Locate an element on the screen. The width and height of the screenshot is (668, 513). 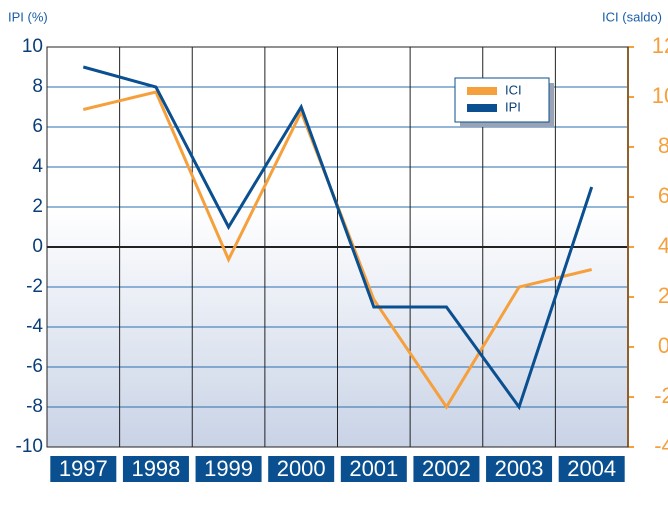
x-tick-label: 1998 is located at coordinates (155, 468).